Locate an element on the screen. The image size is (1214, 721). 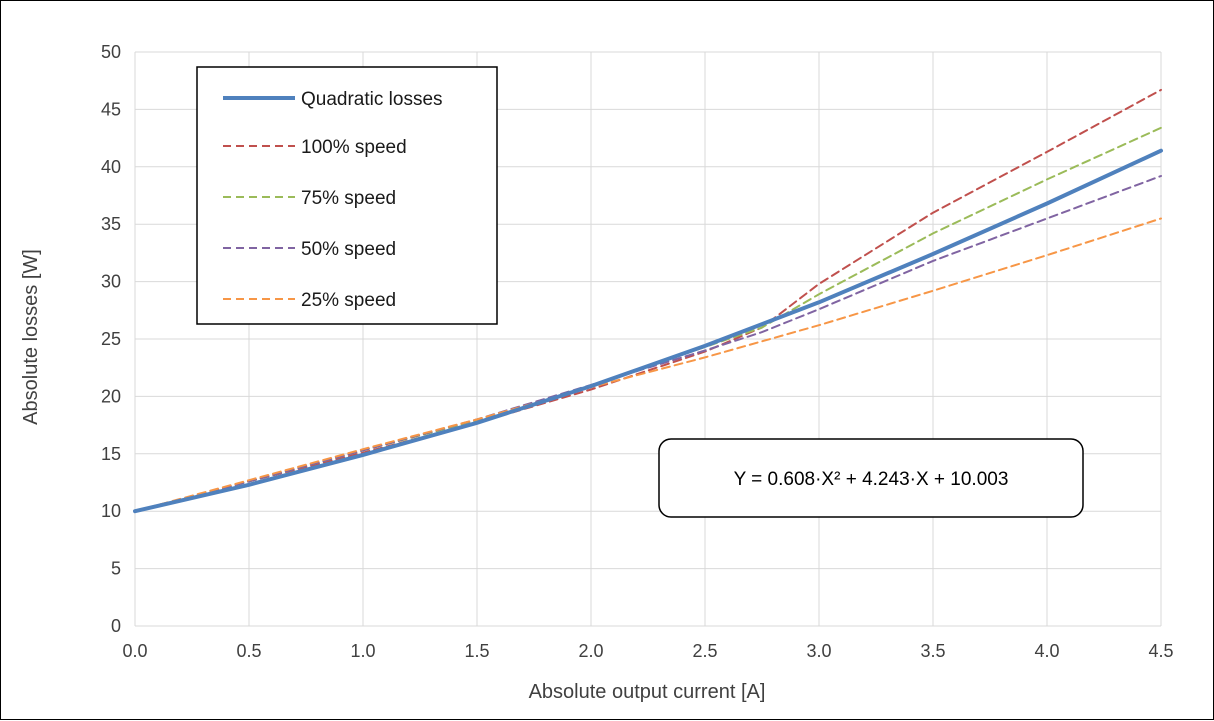
x-tick-label: 1.0 is located at coordinates (362, 651).